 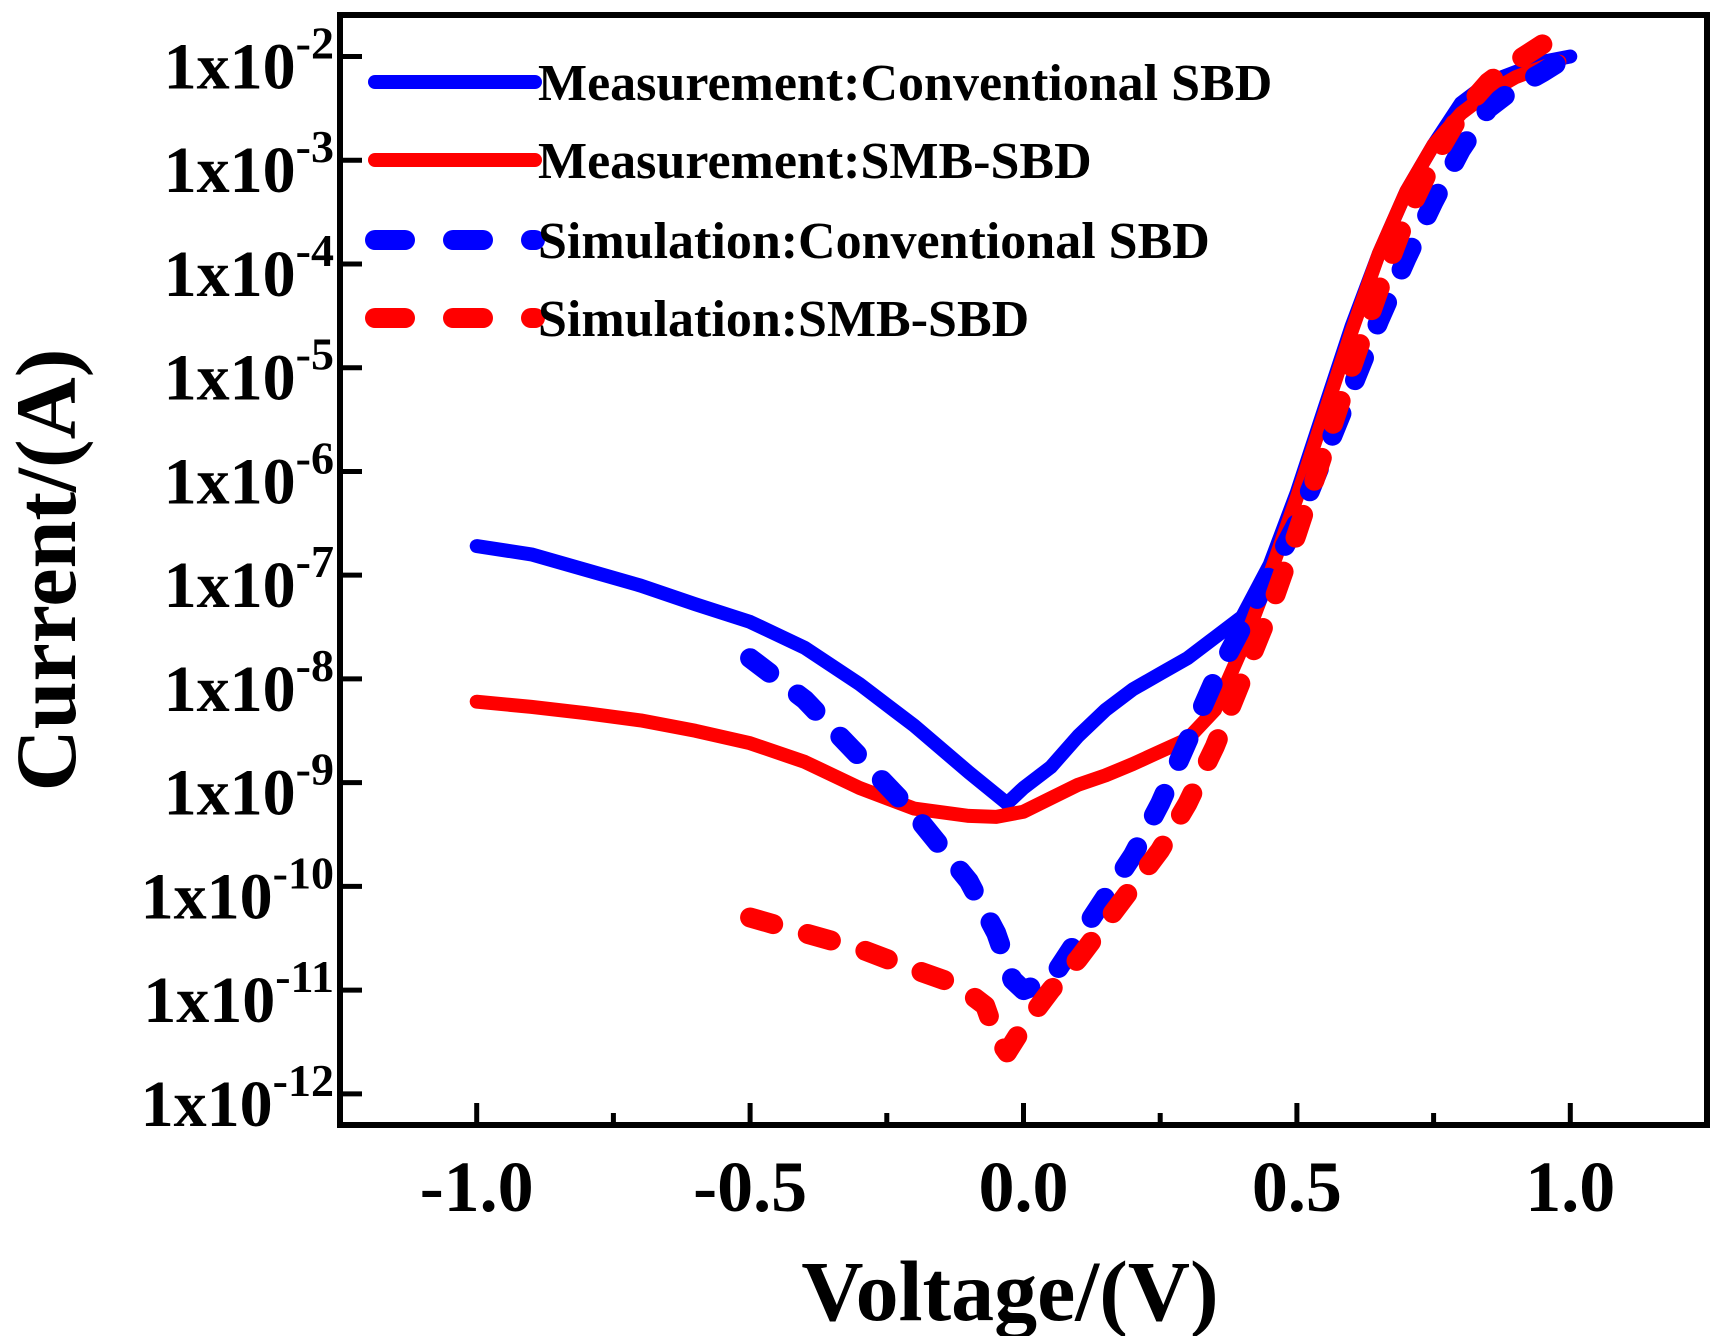 I want to click on y-axis-title: Current/(A), so click(x=47, y=570).